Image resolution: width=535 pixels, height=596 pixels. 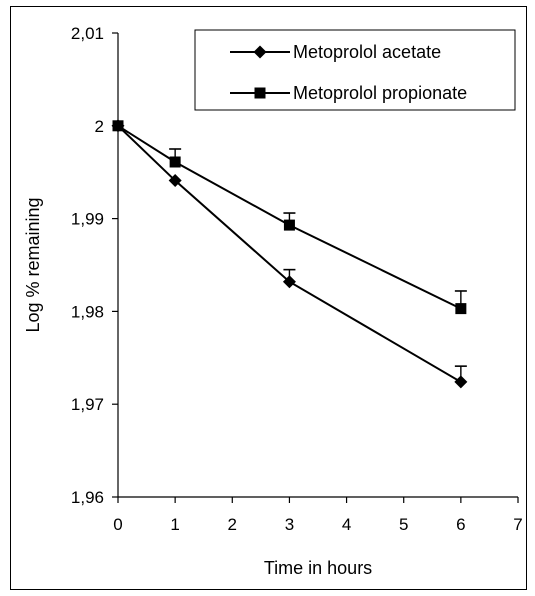 What do you see at coordinates (99, 126) in the screenshot?
I see `y-tick-label: 2` at bounding box center [99, 126].